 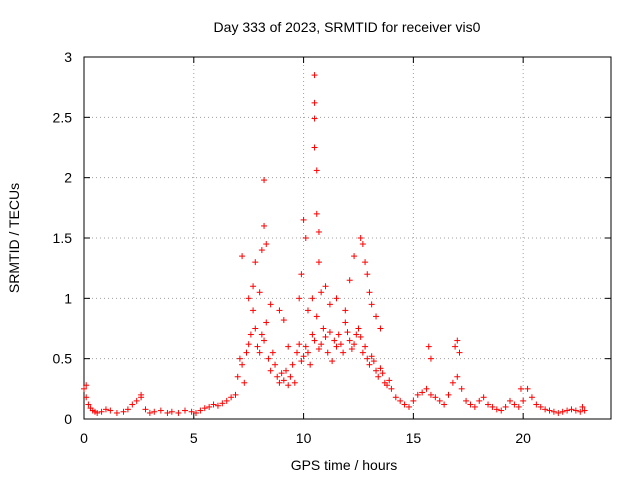 I want to click on x-tick-label: 15, so click(x=414, y=438).